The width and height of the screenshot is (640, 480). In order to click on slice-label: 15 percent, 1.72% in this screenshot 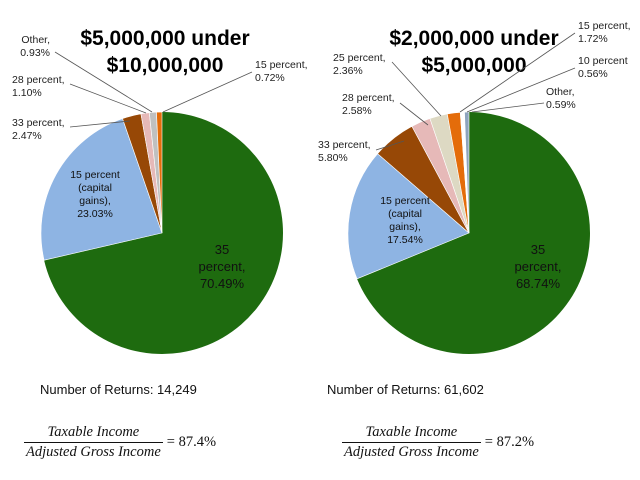, I will do `click(604, 32)`.